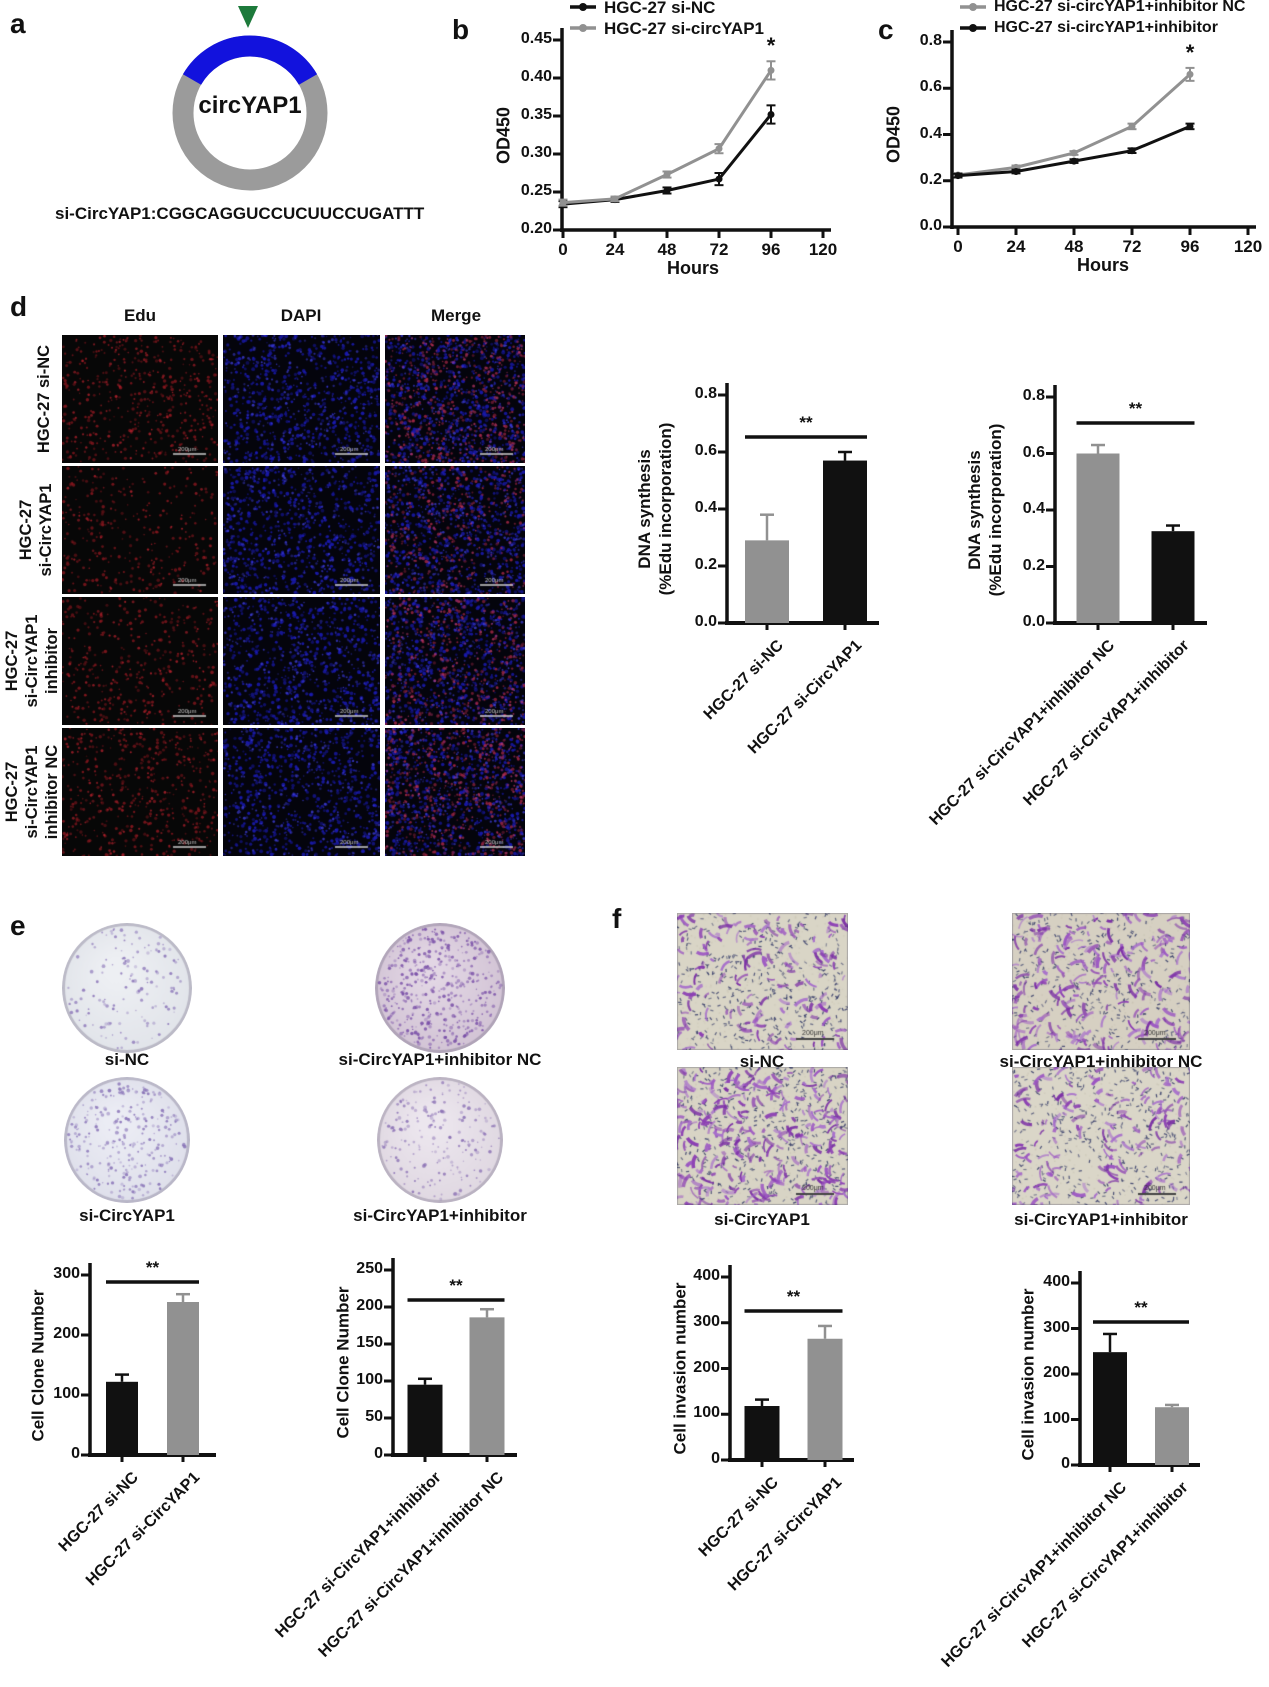 This screenshot has height=1687, width=1269. What do you see at coordinates (536, 228) in the screenshot?
I see `b-ytick: 0.20` at bounding box center [536, 228].